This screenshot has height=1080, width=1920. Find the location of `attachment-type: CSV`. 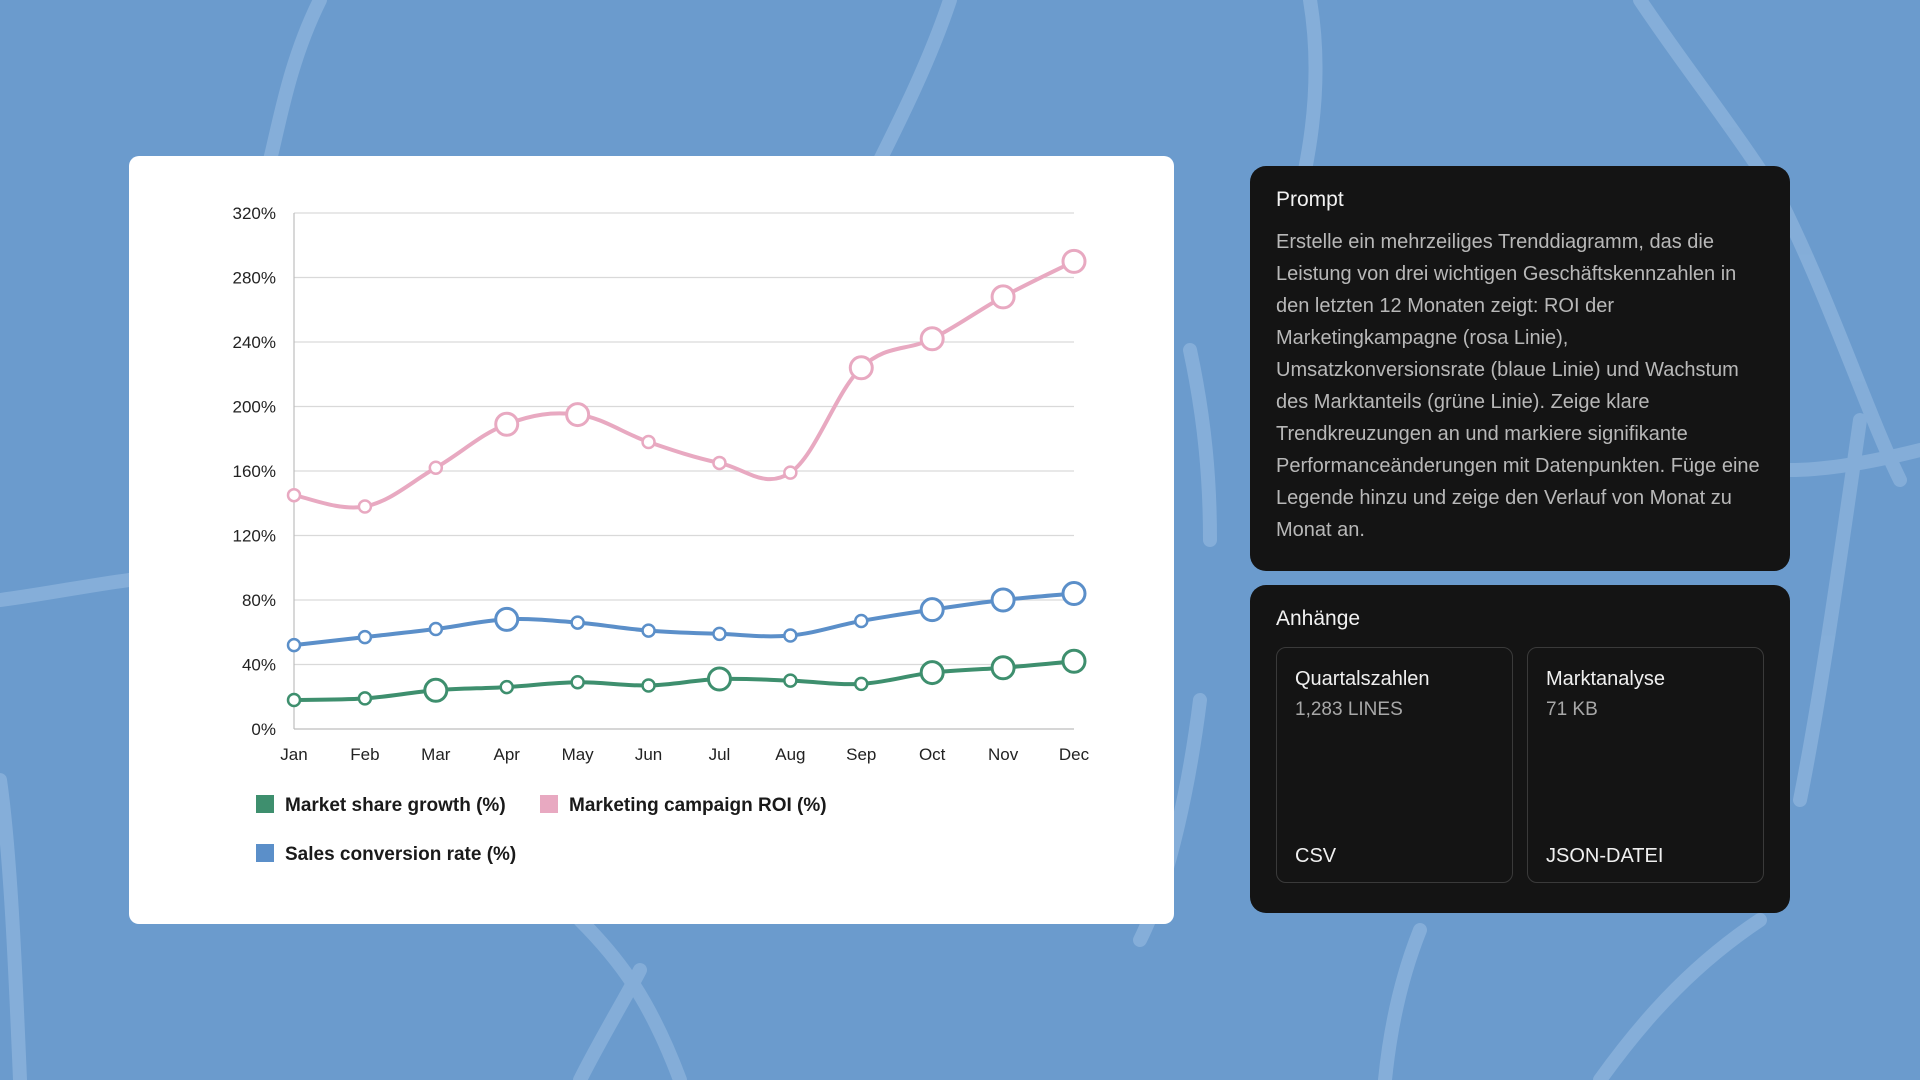

attachment-type: CSV is located at coordinates (1316, 856).